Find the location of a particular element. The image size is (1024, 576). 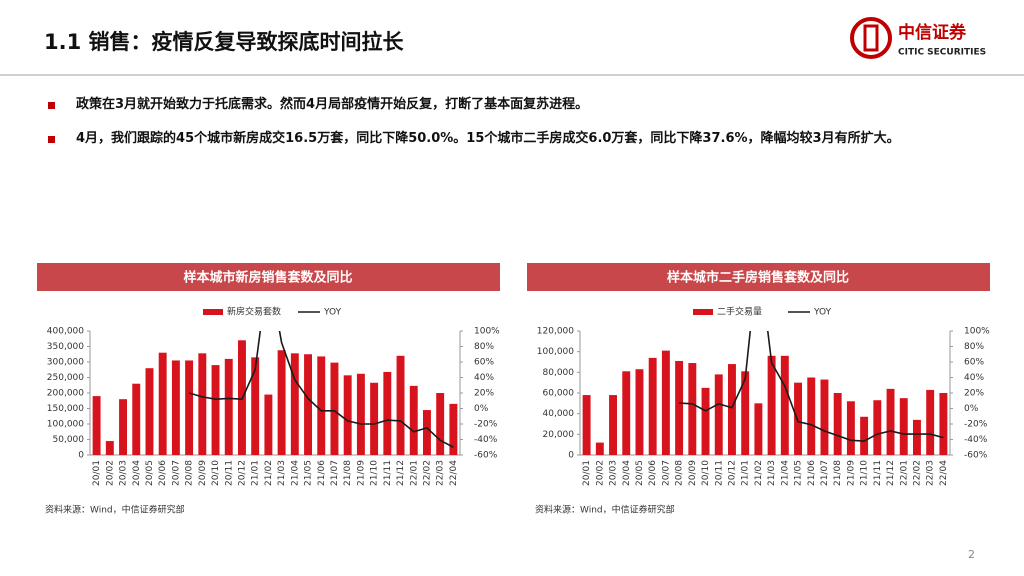

x-tick-label: 21/01 is located at coordinates (256, 473).